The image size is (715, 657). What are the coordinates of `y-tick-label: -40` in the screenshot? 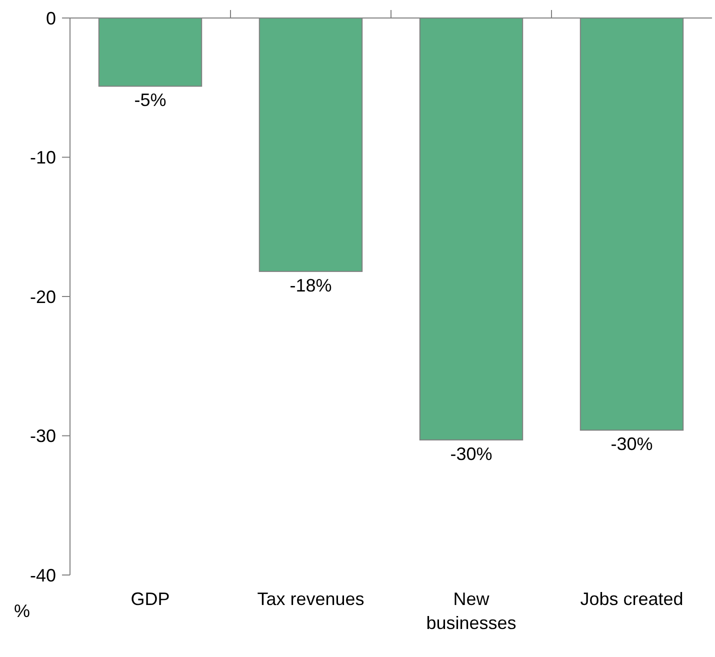 It's located at (43, 575).